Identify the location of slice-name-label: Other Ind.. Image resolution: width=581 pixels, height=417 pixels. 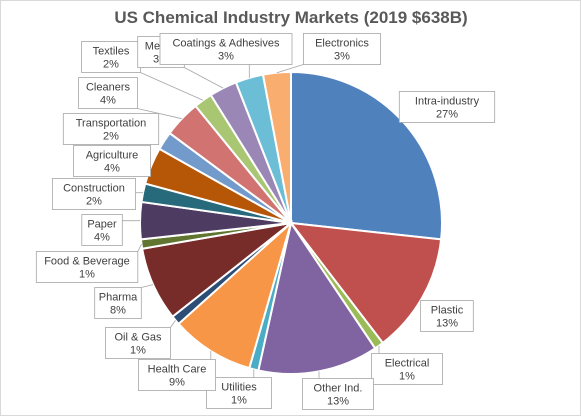
(338, 389).